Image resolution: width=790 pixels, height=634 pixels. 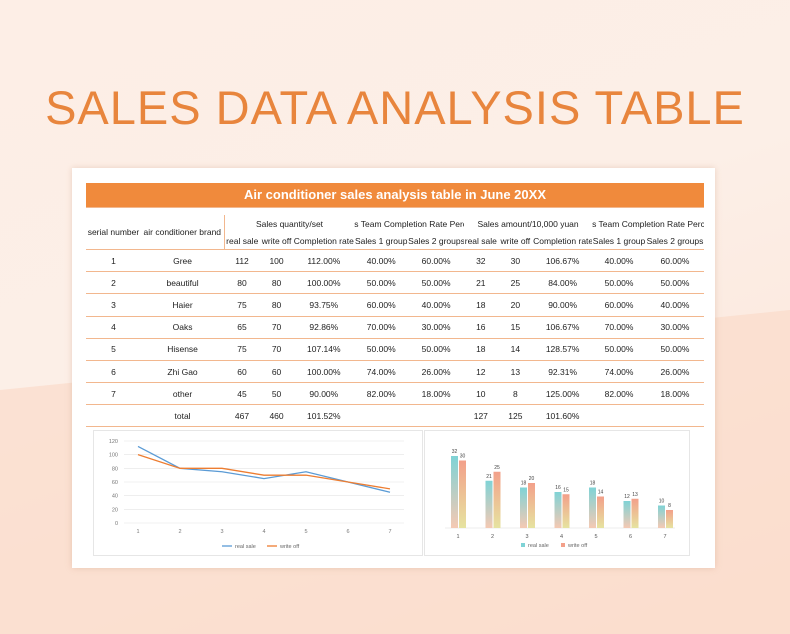 I want to click on table-cell: 8, so click(x=515, y=394).